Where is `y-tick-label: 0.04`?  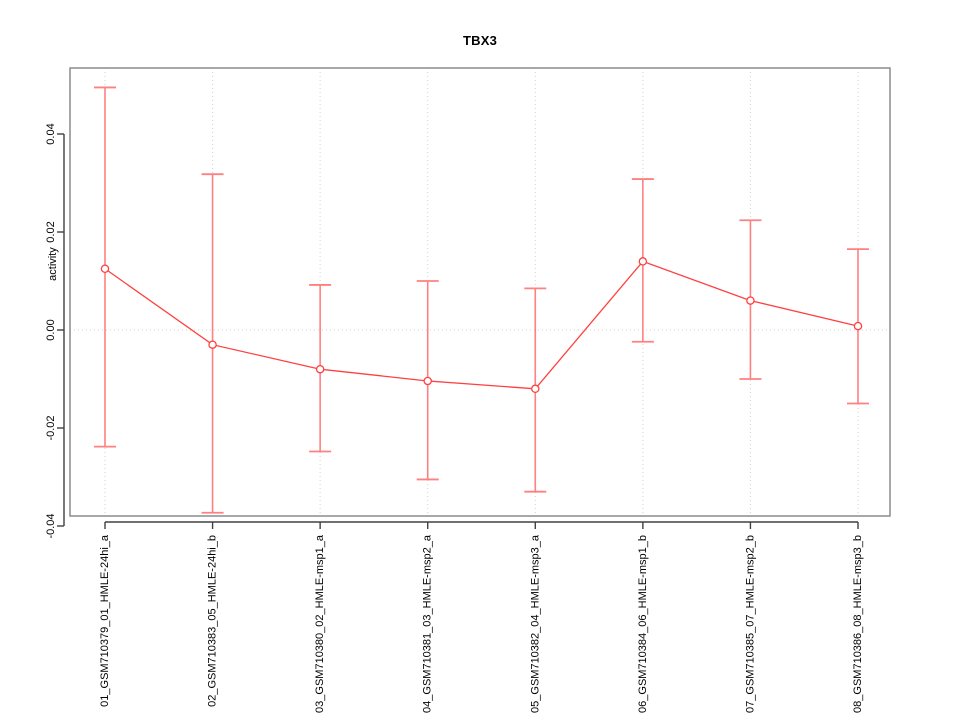
y-tick-label: 0.04 is located at coordinates (51, 133).